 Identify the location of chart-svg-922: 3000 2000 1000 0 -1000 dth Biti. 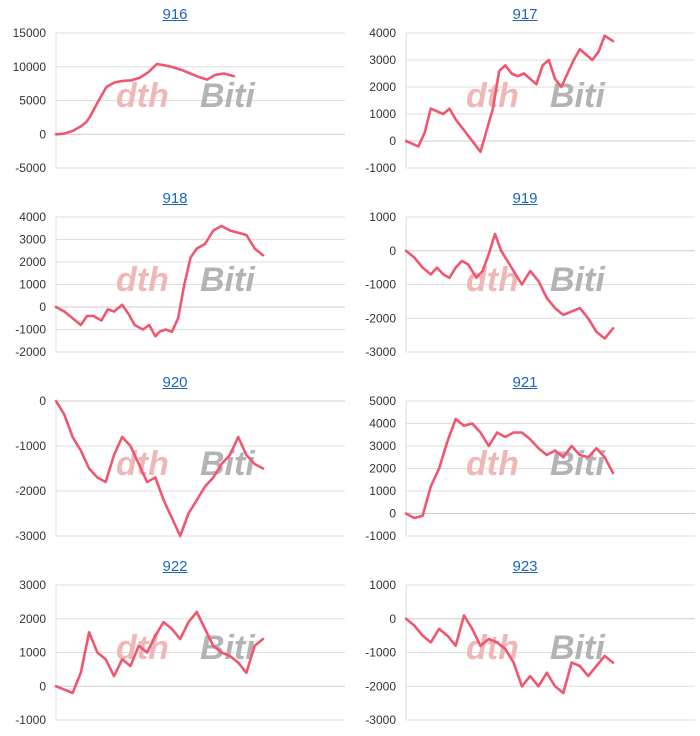
(180, 652).